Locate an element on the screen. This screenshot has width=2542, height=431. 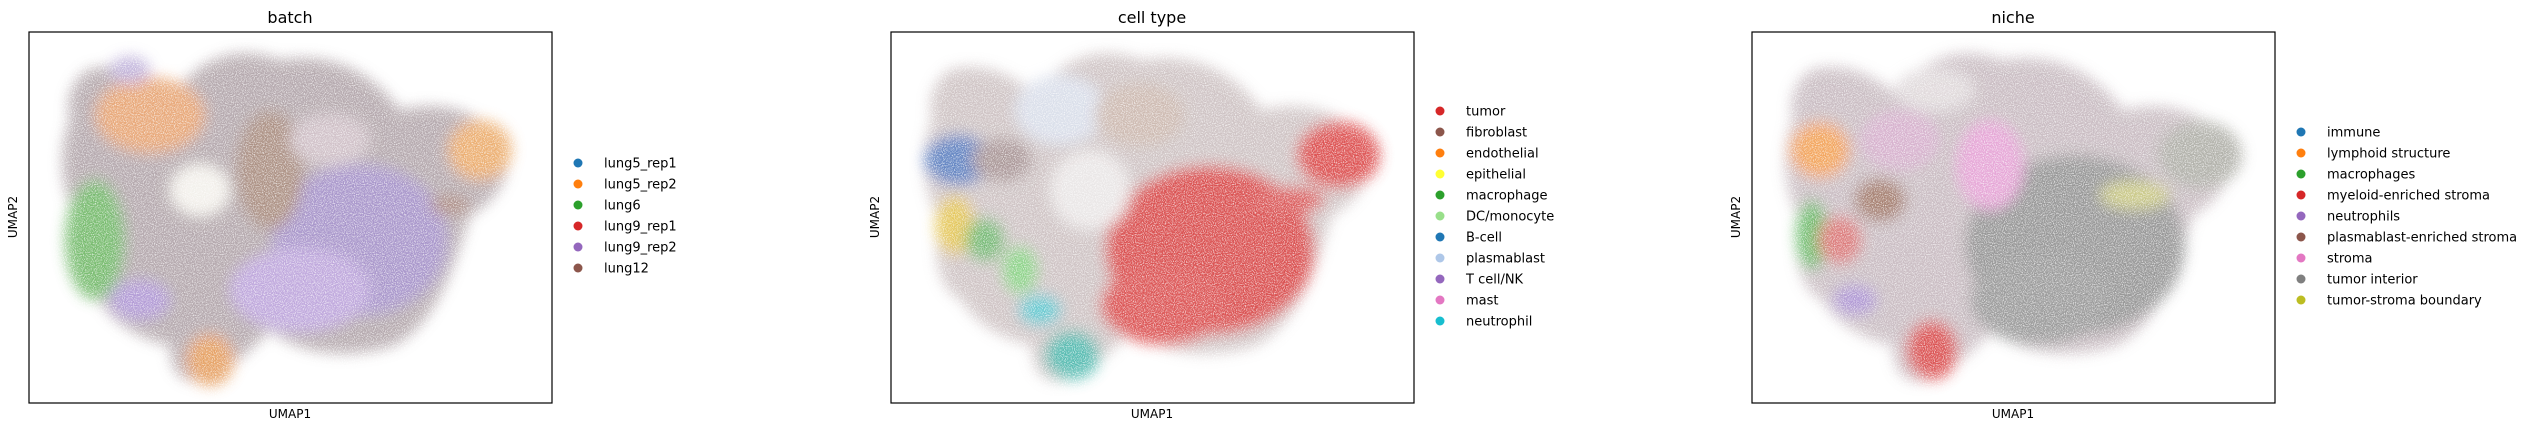
legend-label: tumor interior is located at coordinates (2372, 280).